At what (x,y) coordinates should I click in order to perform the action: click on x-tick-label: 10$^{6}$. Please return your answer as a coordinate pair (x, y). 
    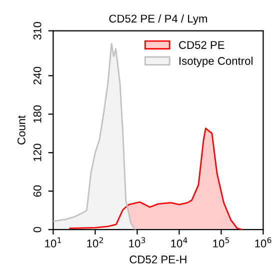
    Looking at the image, I should click on (263, 242).